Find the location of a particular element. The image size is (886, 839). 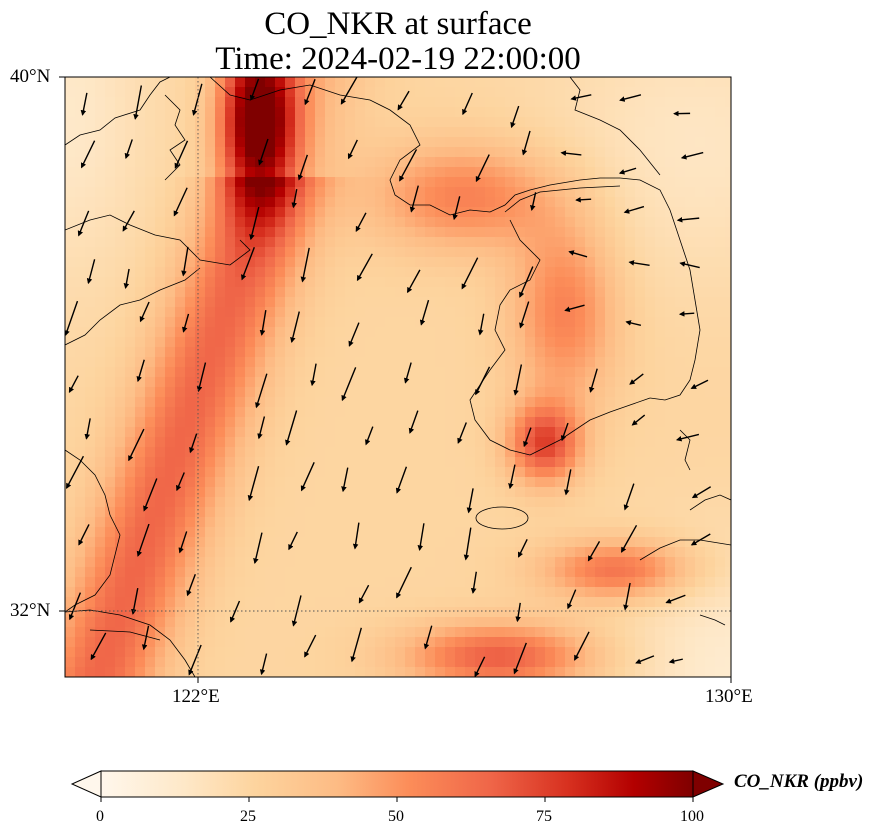

wind-arrow is located at coordinates (687, 437).